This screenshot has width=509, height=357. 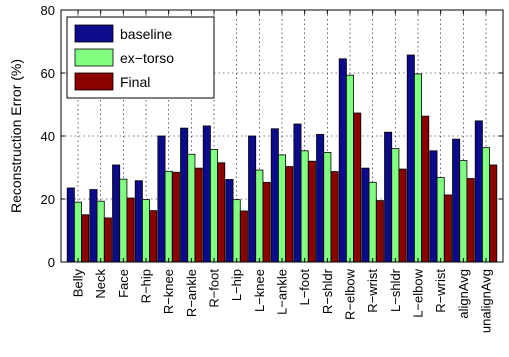 What do you see at coordinates (463, 294) in the screenshot?
I see `x-tick-label: alignAvg` at bounding box center [463, 294].